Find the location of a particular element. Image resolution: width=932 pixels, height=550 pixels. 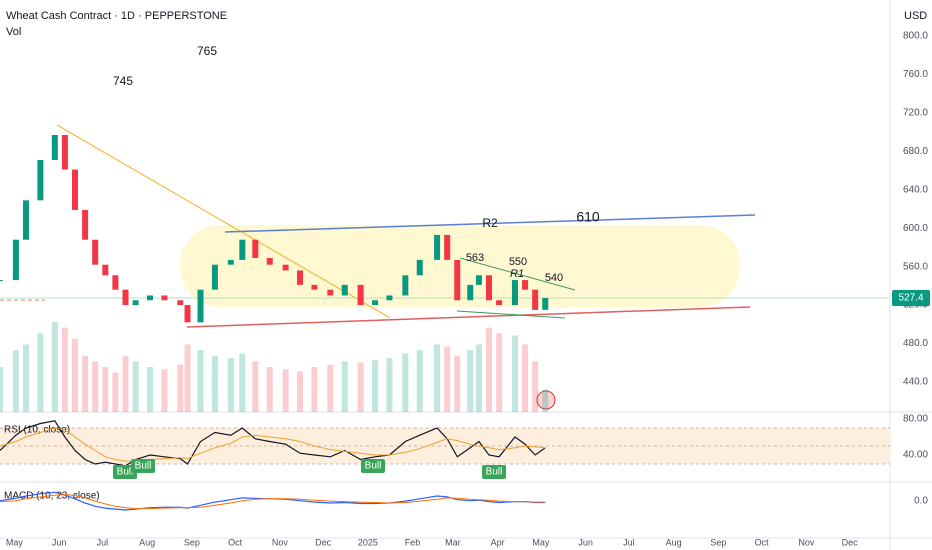

annotation: R1 is located at coordinates (517, 274).